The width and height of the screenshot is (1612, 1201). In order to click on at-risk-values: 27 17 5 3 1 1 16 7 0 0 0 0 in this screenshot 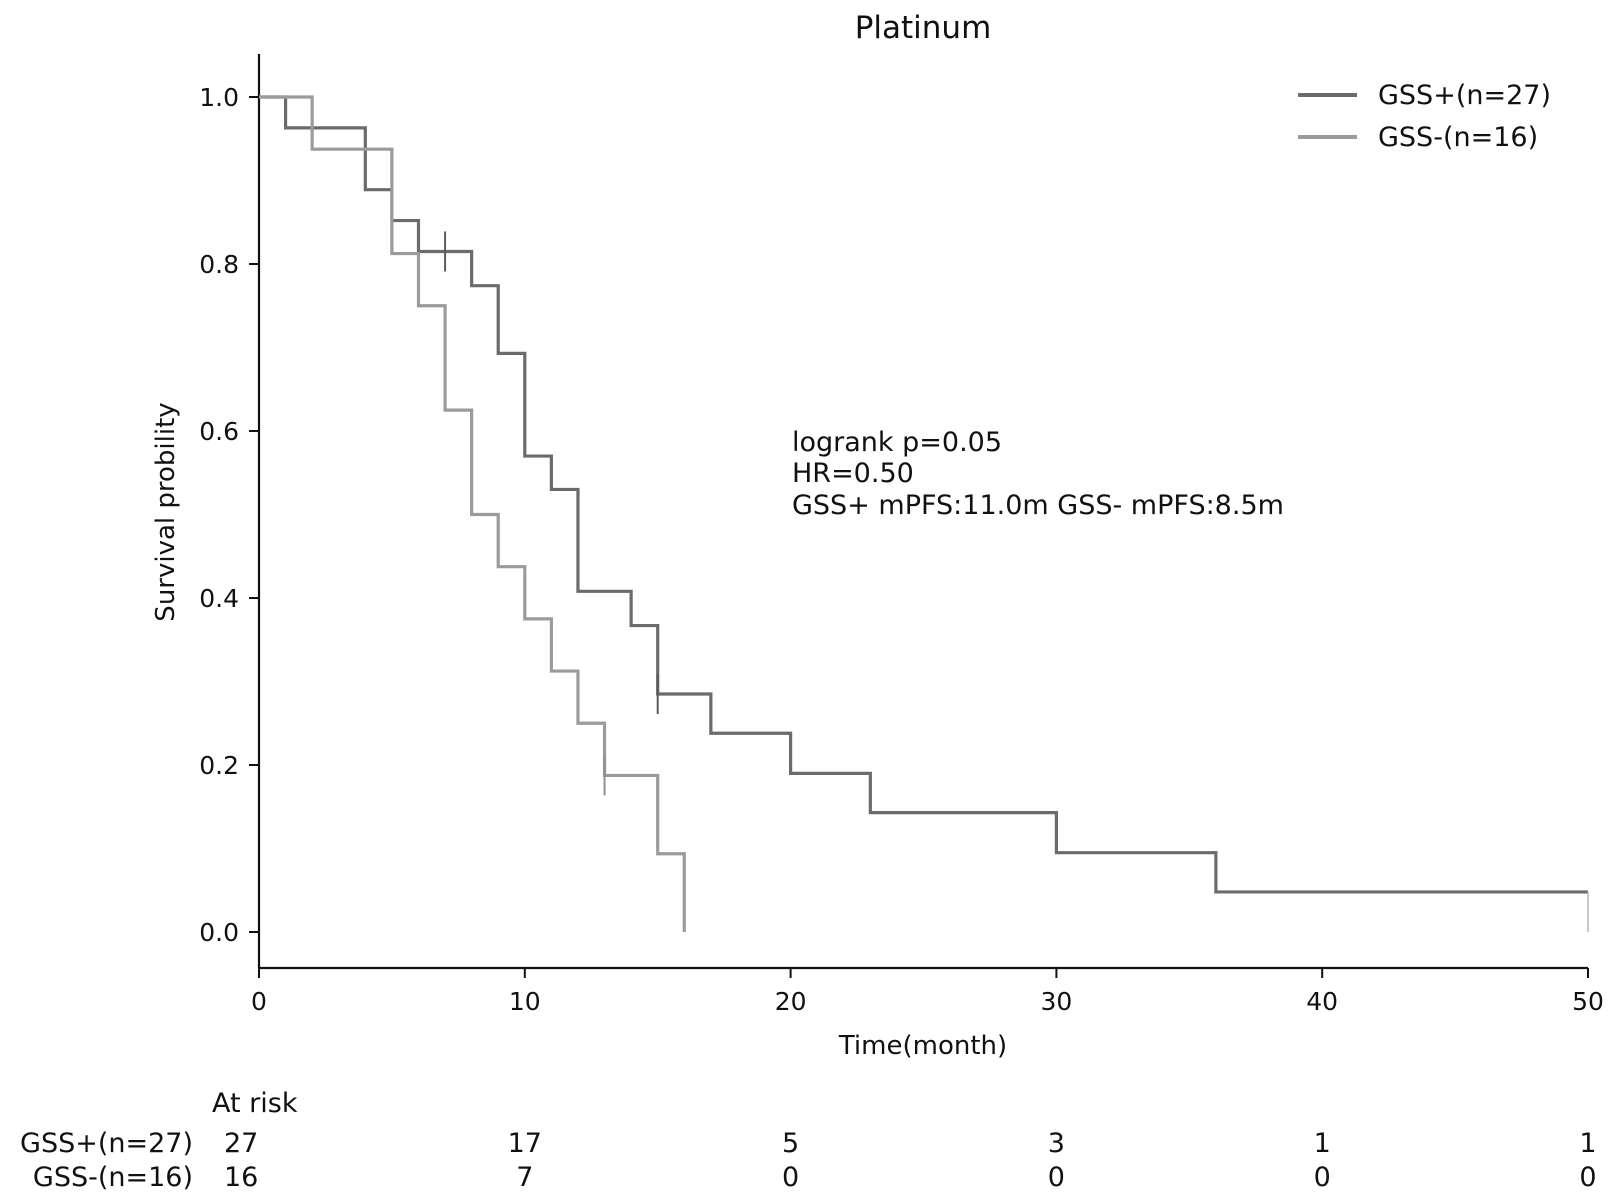, I will do `click(910, 1160)`.